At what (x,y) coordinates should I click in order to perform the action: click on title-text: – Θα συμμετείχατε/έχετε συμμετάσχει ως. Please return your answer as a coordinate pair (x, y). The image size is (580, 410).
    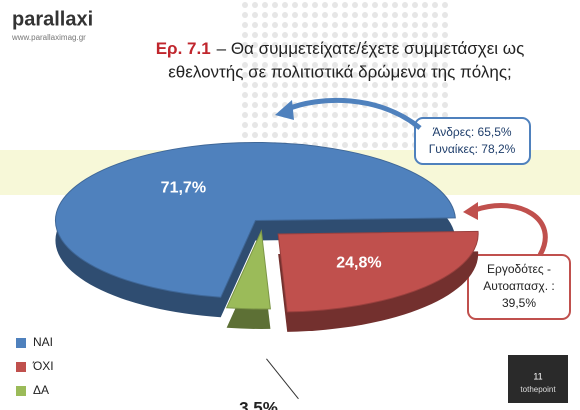
    Looking at the image, I should click on (371, 48).